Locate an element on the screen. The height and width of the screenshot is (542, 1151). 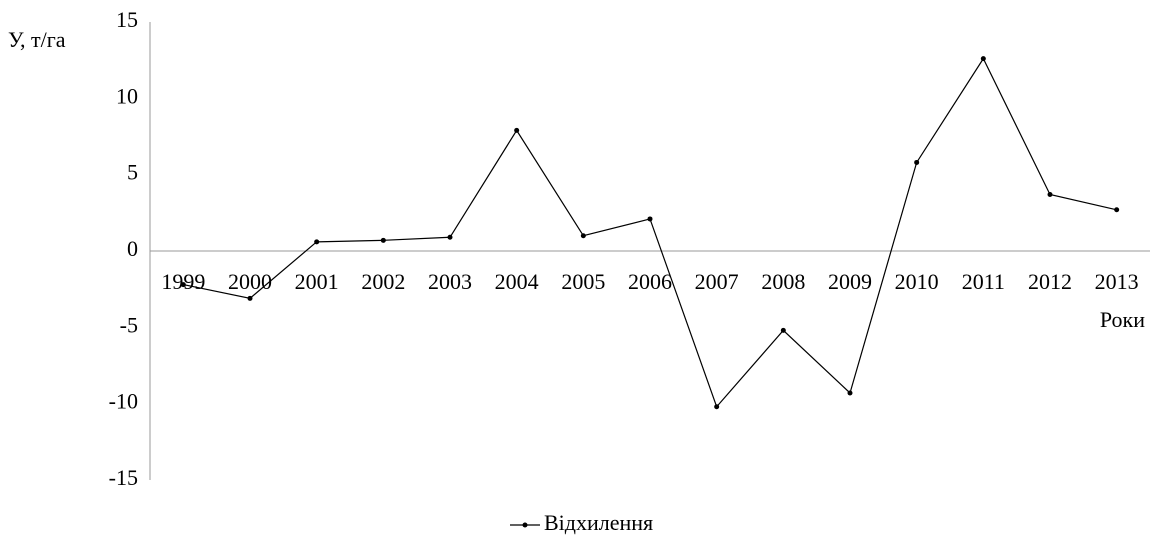
x-tick-label: 2002 is located at coordinates (383, 281).